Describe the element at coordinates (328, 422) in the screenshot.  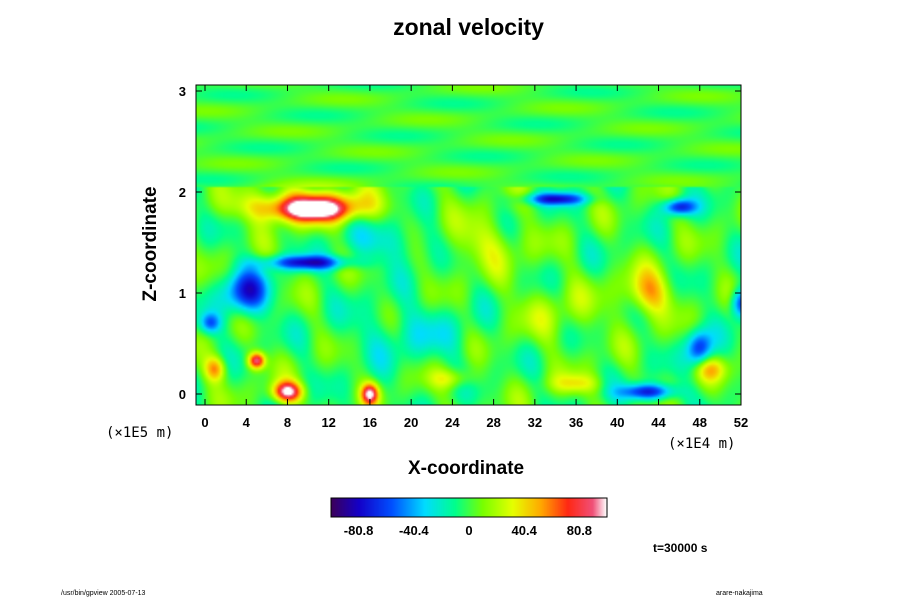
I see `x-tick-label: 12` at that location.